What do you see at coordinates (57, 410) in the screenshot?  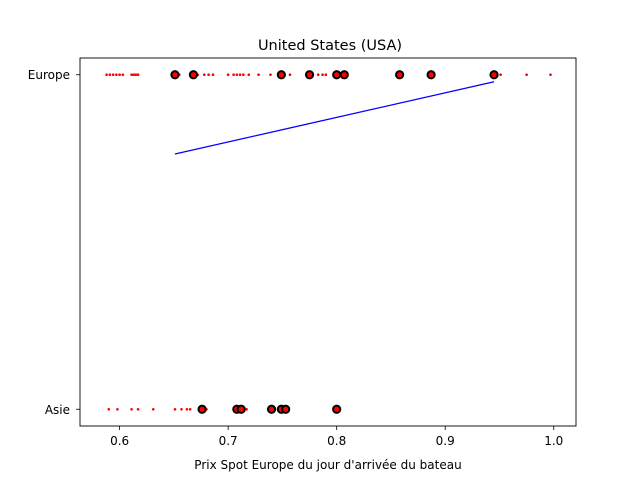 I see `y-tick-label: Asie` at bounding box center [57, 410].